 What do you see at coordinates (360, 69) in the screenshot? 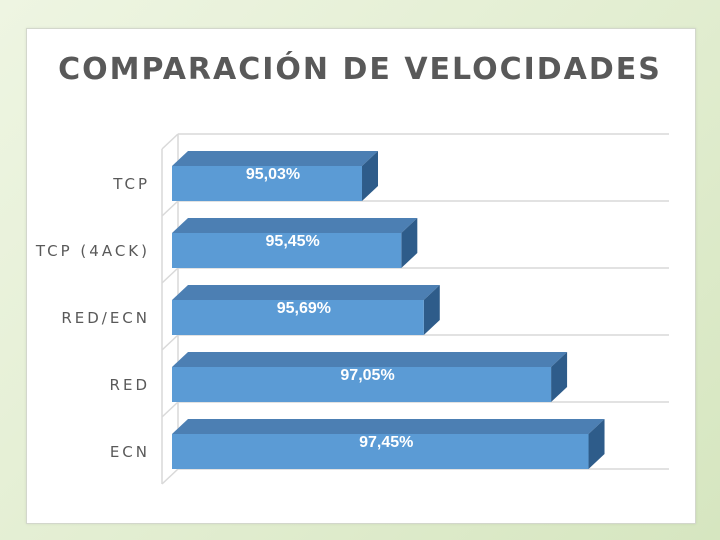
I see `chart-title: COMPARACIÓN DE VELOCIDADES` at bounding box center [360, 69].